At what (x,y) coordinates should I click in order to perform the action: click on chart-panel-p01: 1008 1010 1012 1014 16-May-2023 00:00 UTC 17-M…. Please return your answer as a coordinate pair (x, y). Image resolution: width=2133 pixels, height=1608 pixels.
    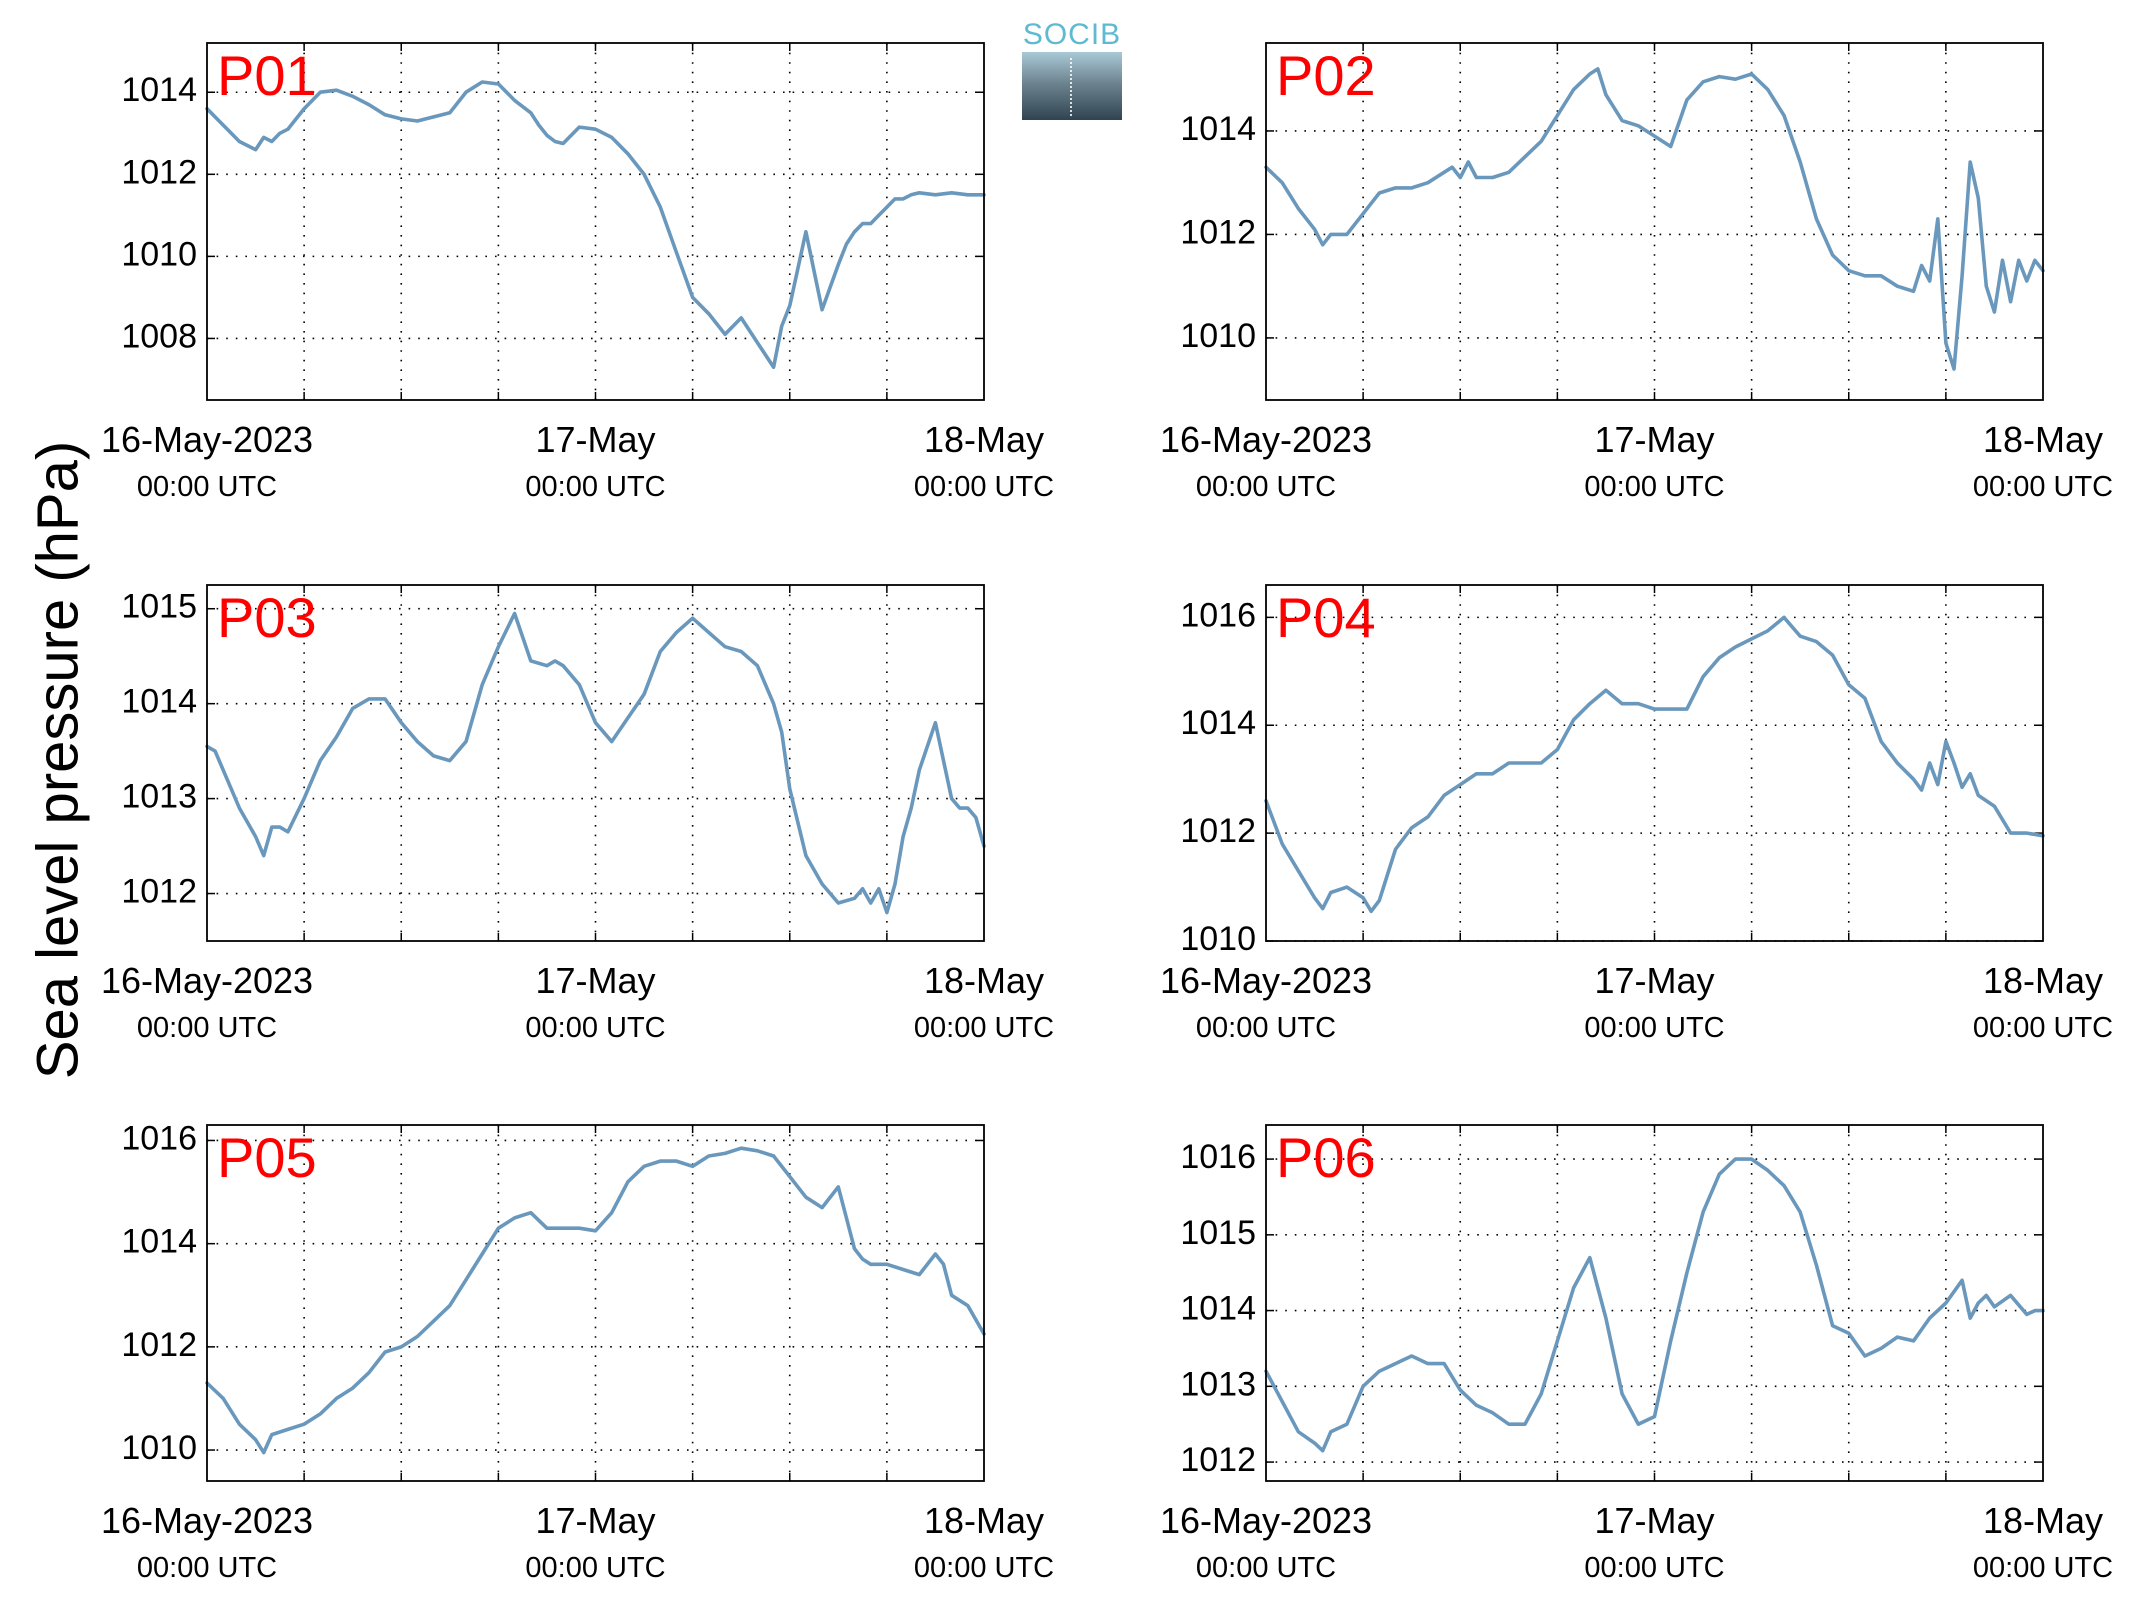
    Looking at the image, I should click on (577, 272).